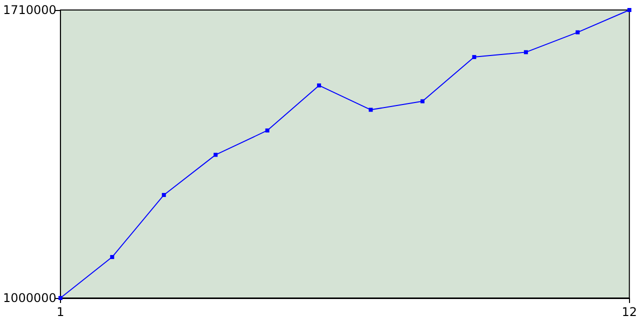 The width and height of the screenshot is (640, 320). Describe the element at coordinates (630, 312) in the screenshot. I see `x-tick-label: 12` at that location.